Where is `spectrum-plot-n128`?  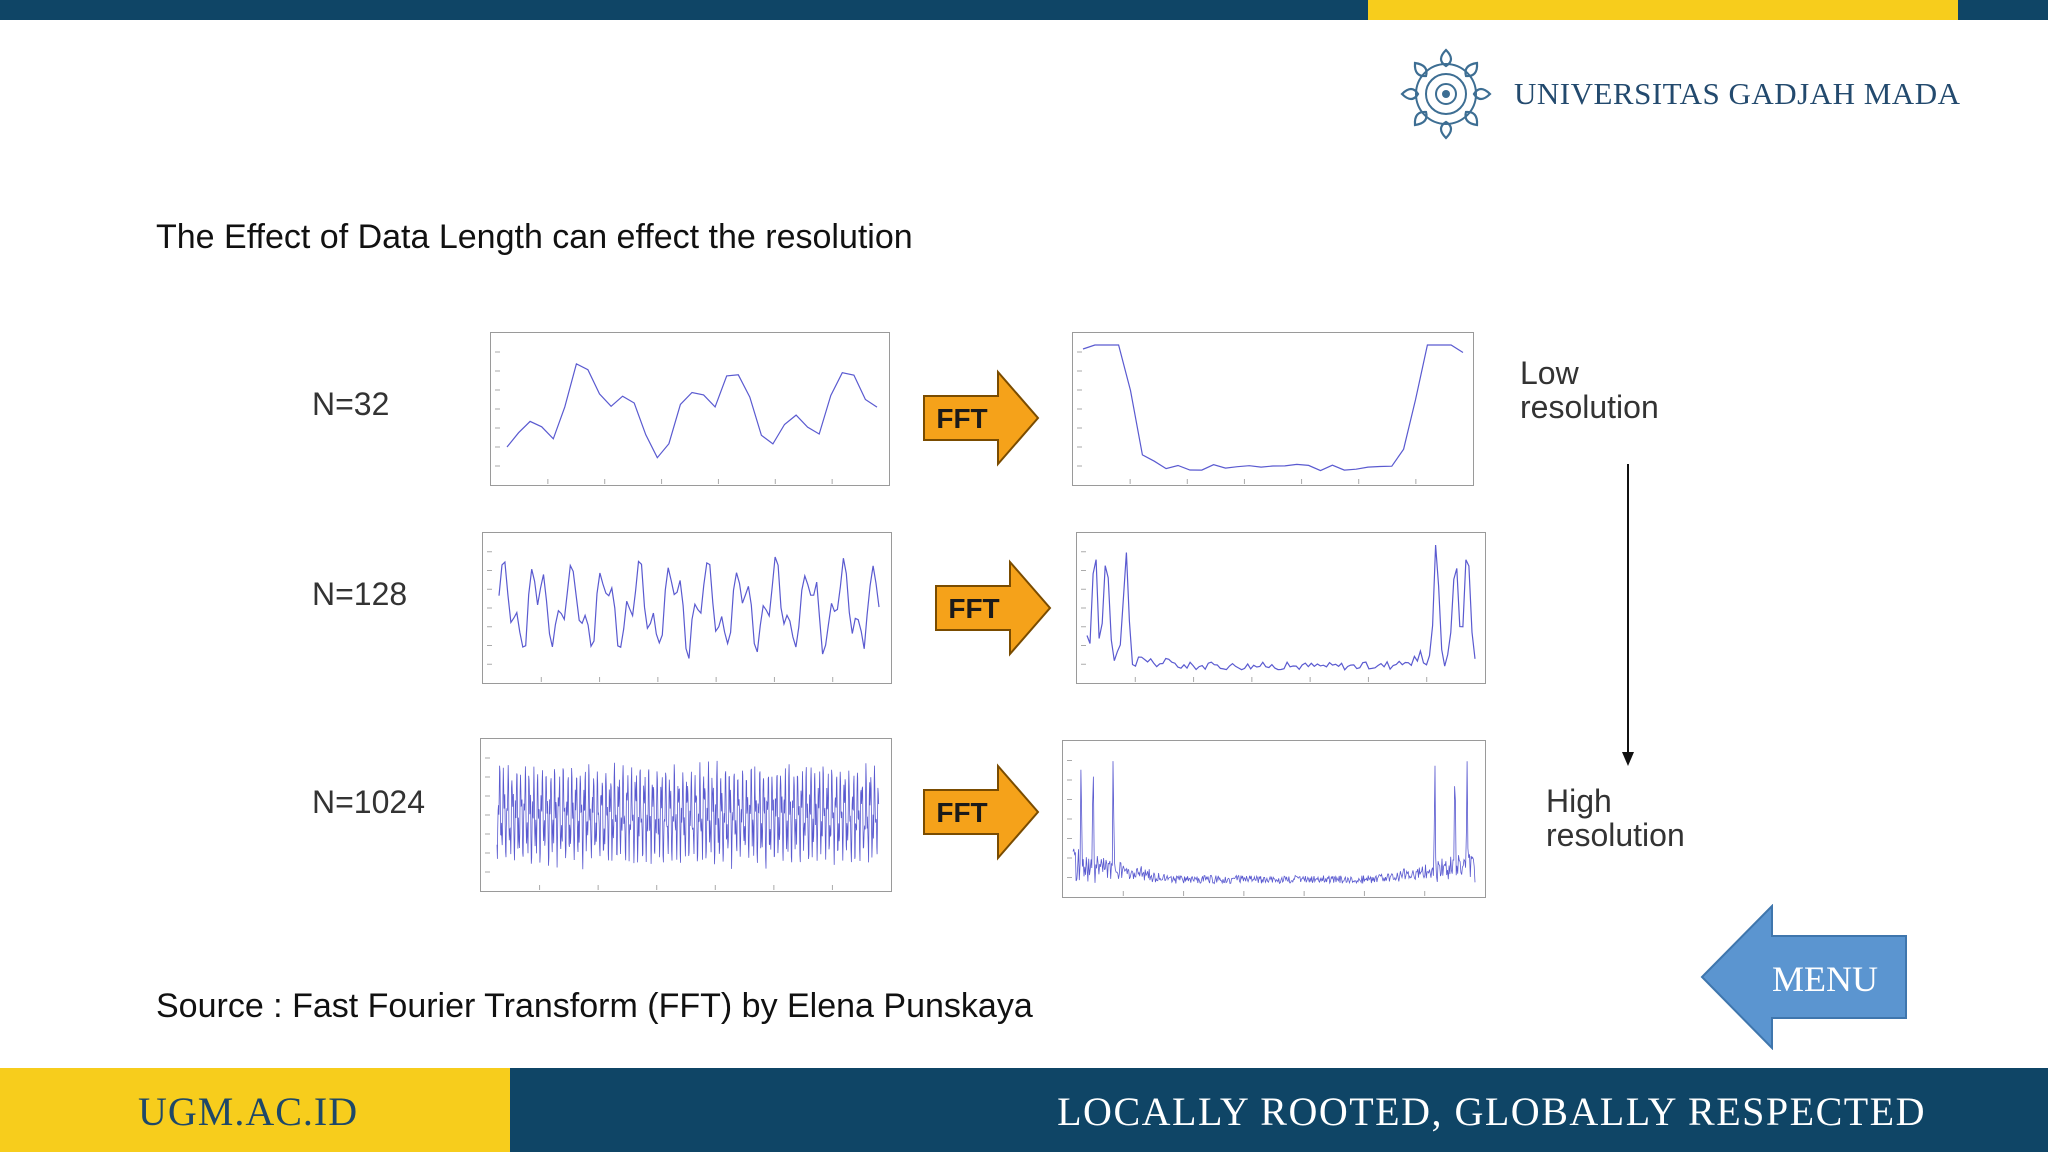
spectrum-plot-n128 is located at coordinates (1281, 608).